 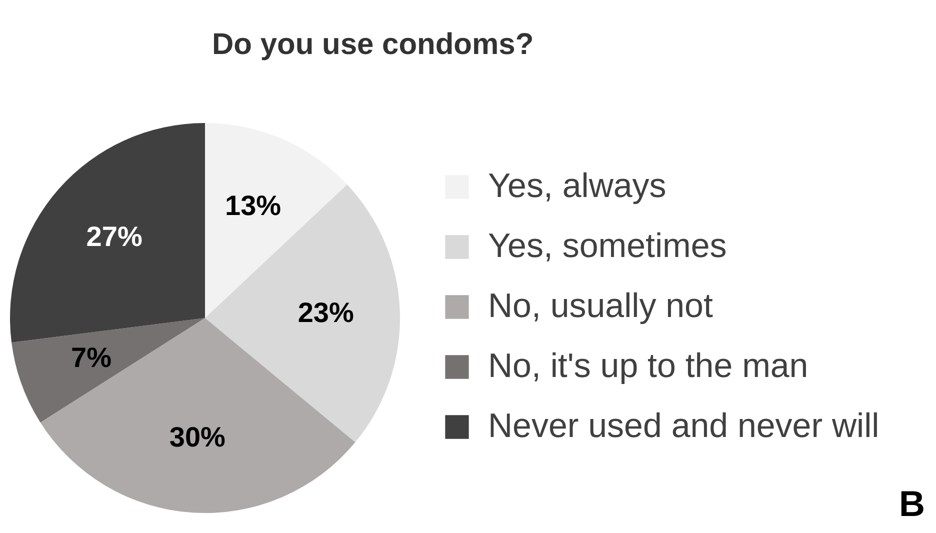 What do you see at coordinates (601, 306) in the screenshot?
I see `legend-label: No, usually not` at bounding box center [601, 306].